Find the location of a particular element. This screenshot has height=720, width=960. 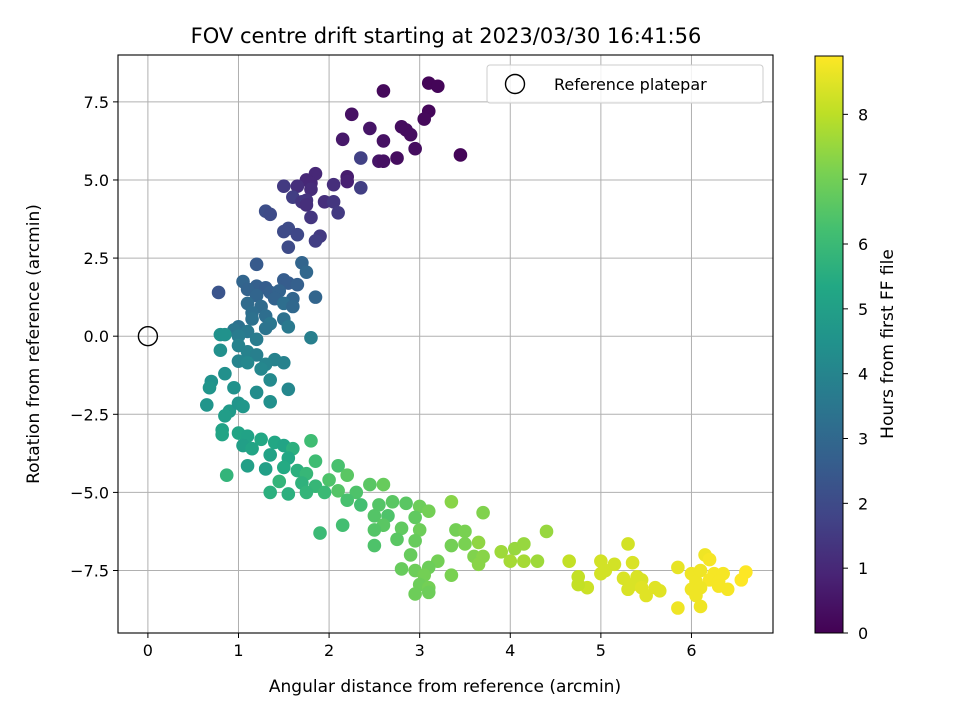

y-axis-ticks: −7.5 −5.0 −2.5 0.0 2.5 5.0 7.5 is located at coordinates (94, 337).